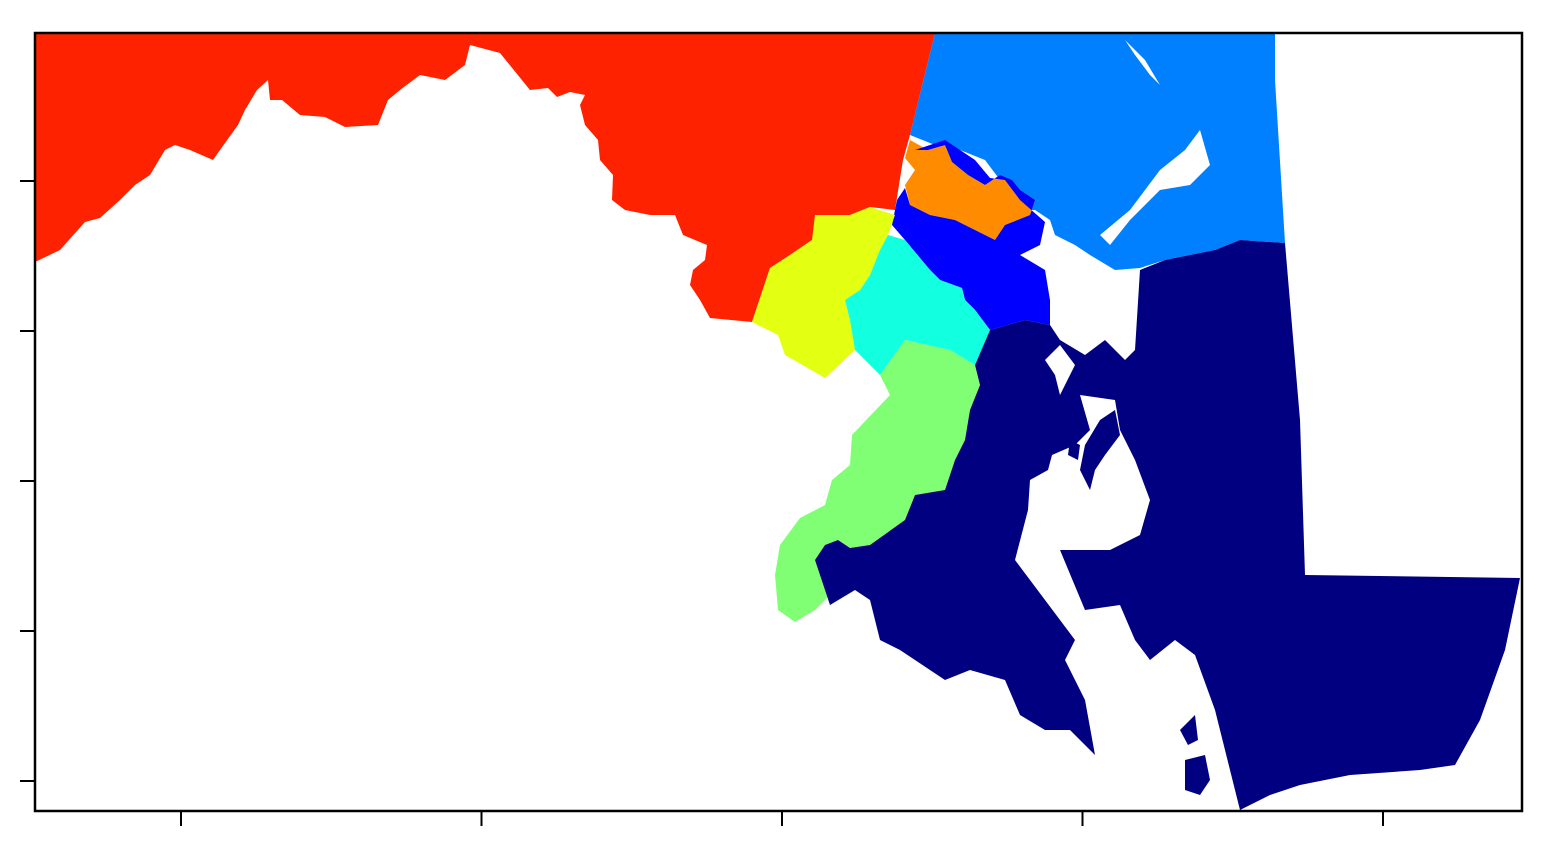  I want to click on district-yellow, so click(823, 292).